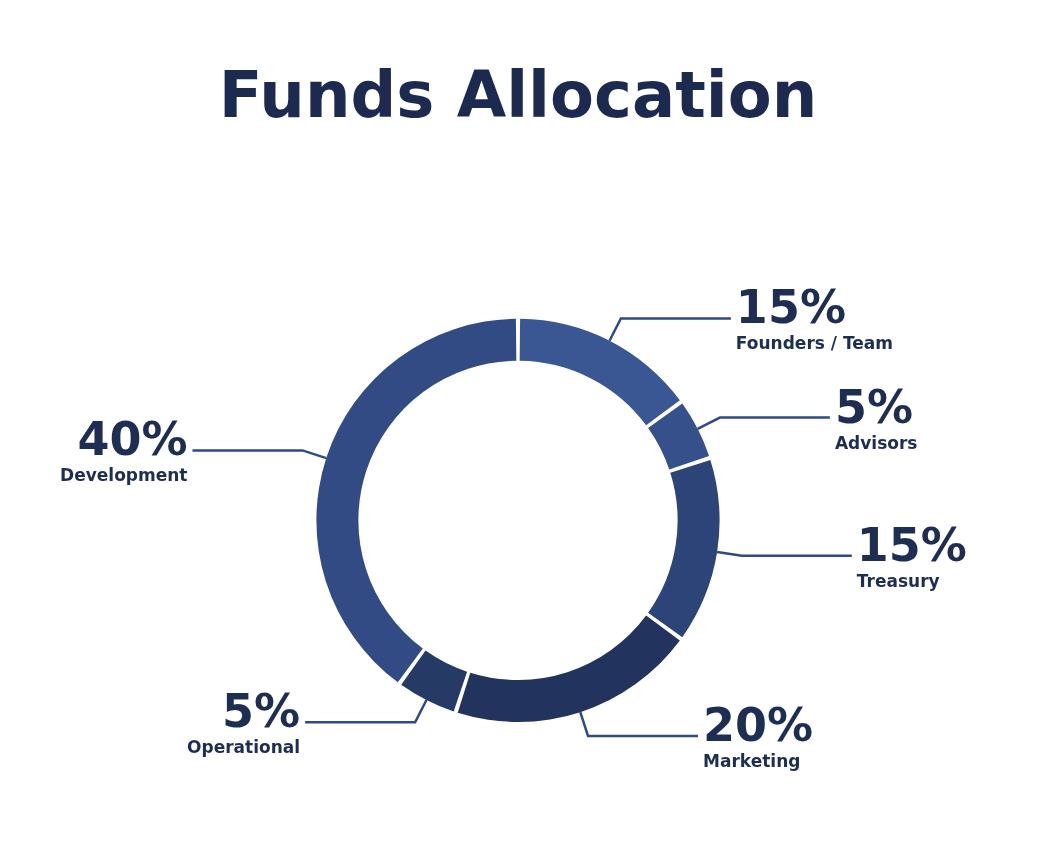 The image size is (1039, 858). What do you see at coordinates (814, 343) in the screenshot?
I see `slice-label: Founders / Team` at bounding box center [814, 343].